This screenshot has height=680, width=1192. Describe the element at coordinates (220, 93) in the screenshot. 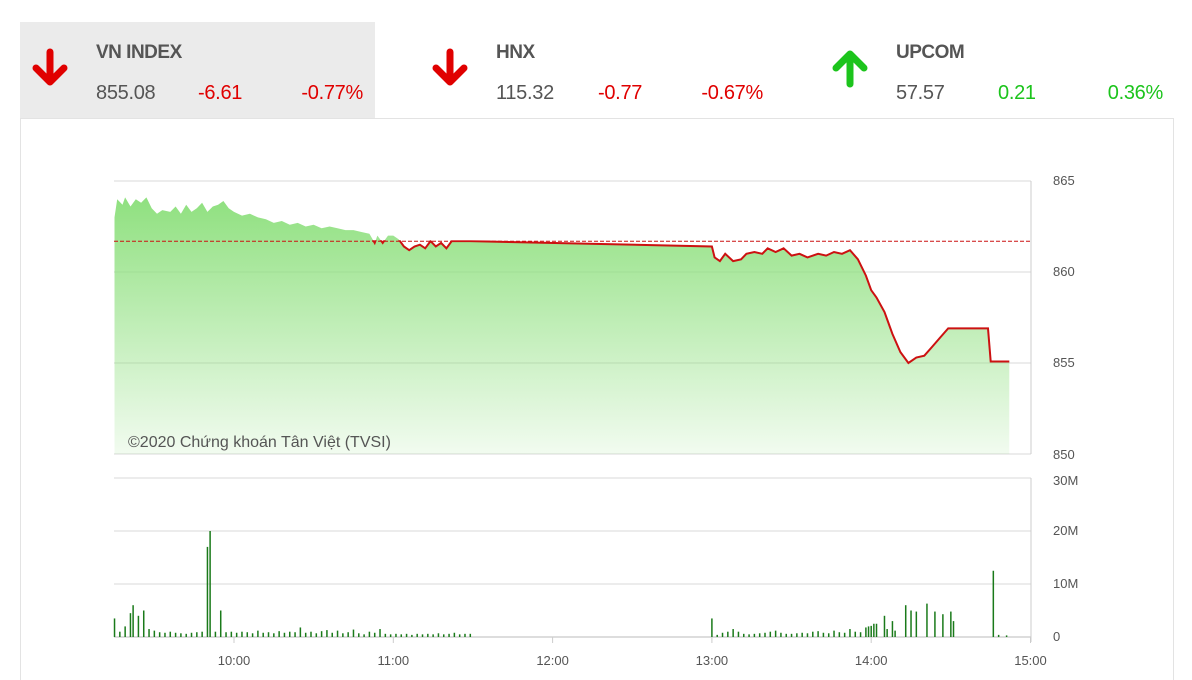

I see `index-change: -6.61` at that location.